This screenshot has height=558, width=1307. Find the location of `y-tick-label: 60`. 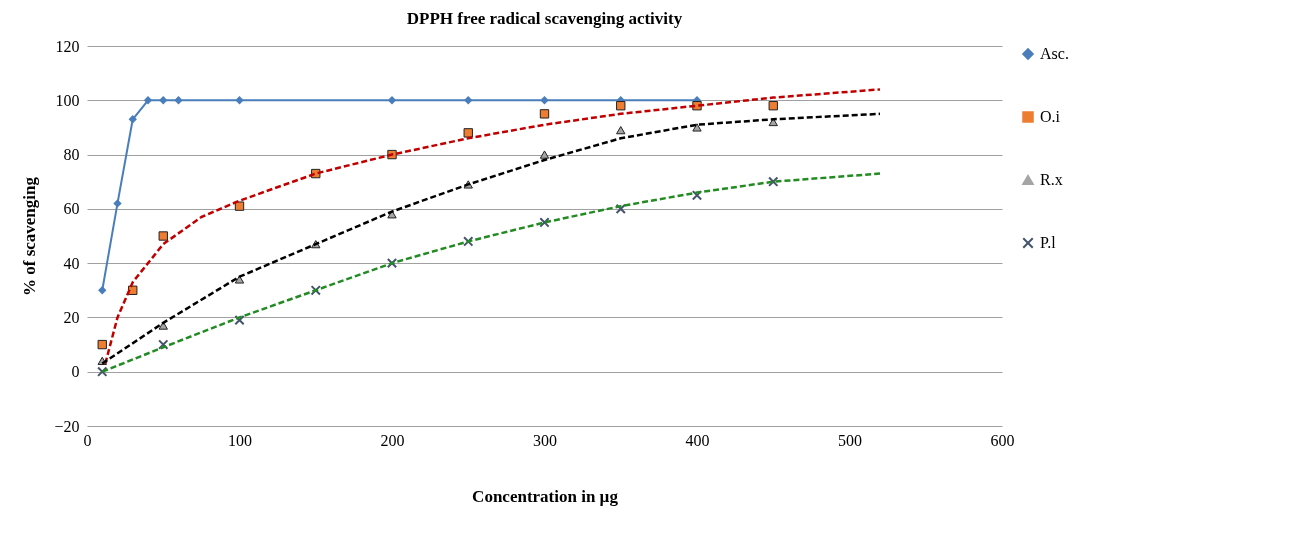

y-tick-label: 60 is located at coordinates (71, 209).